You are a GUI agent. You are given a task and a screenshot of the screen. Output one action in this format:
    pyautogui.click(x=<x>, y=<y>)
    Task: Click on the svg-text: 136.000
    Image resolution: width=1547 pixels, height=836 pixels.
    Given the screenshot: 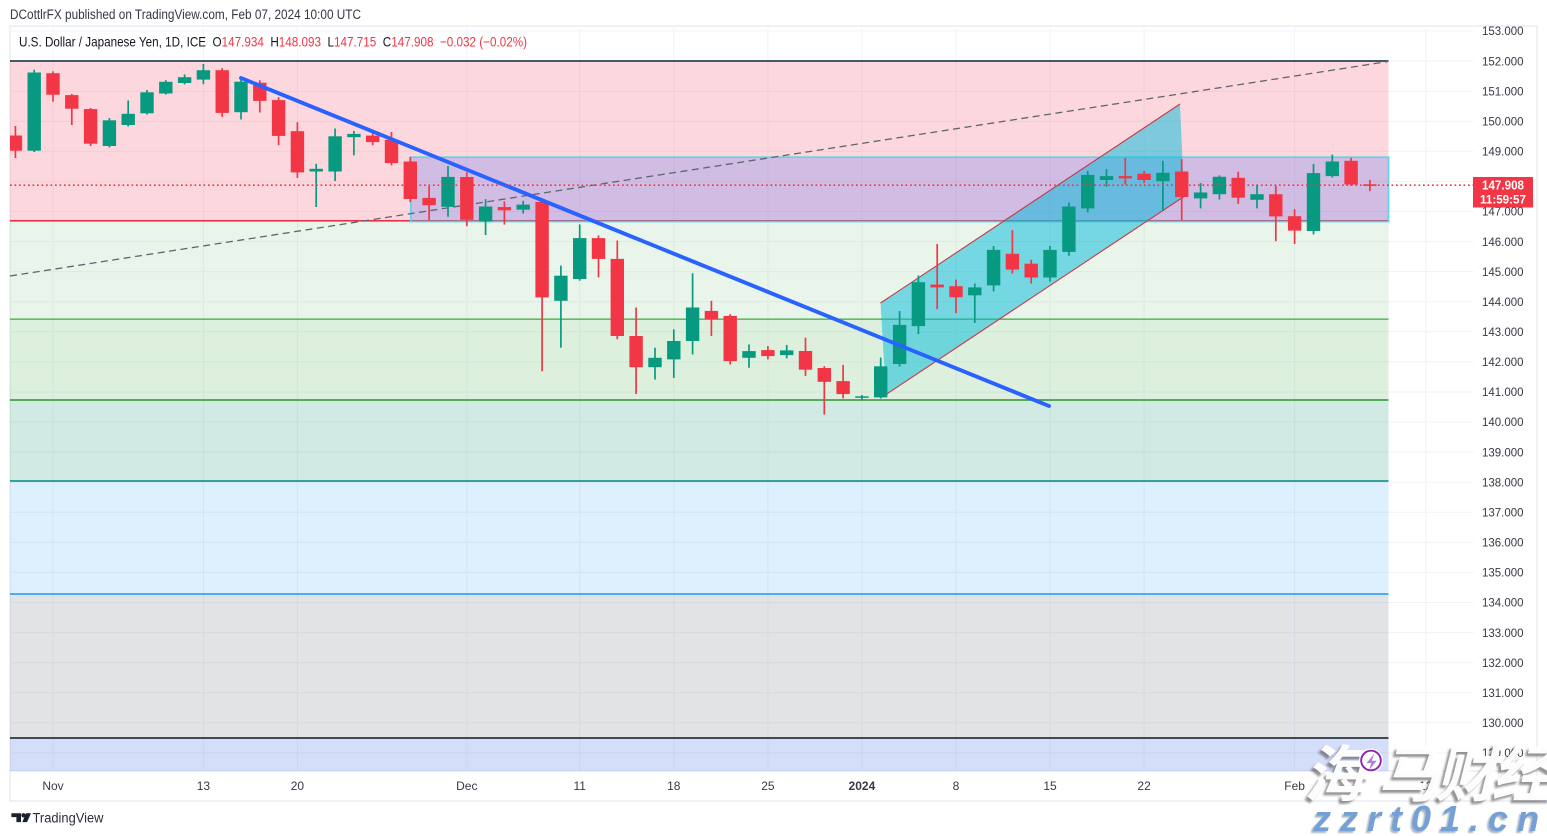 What is the action you would take?
    pyautogui.click(x=1503, y=543)
    